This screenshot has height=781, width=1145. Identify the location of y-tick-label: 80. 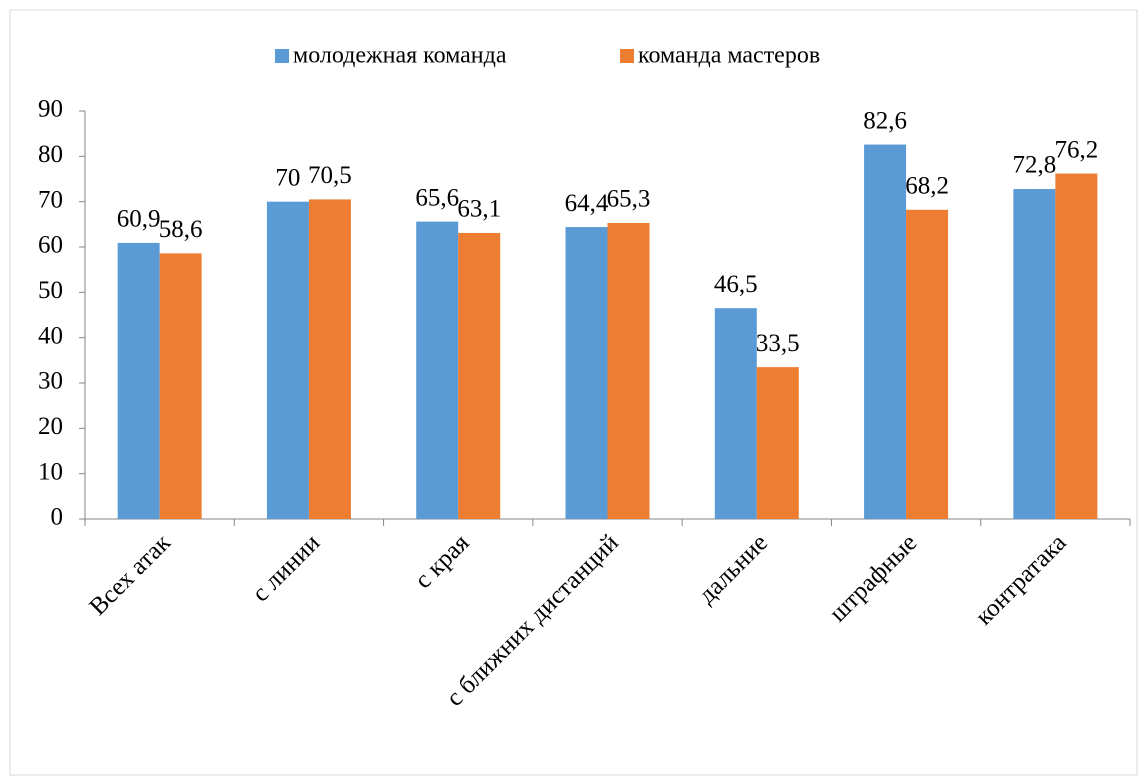
(50, 154).